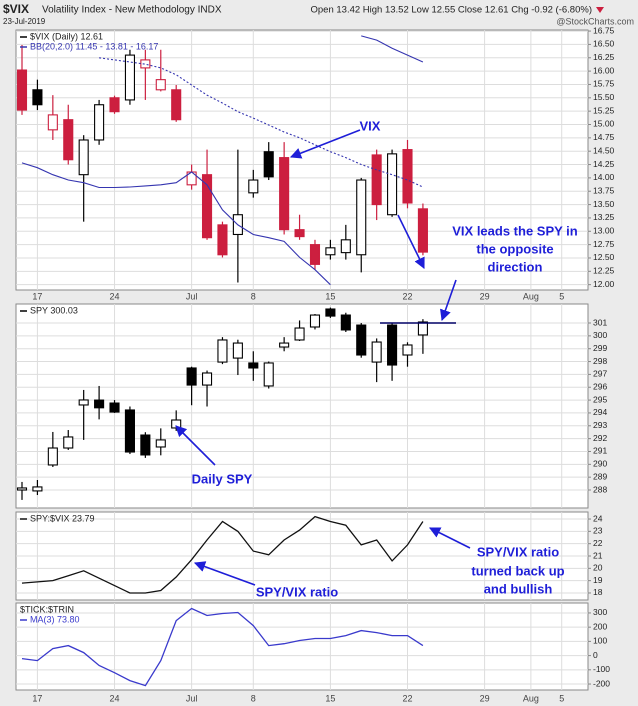 The width and height of the screenshot is (638, 706). What do you see at coordinates (94, 46) in the screenshot?
I see `legend-label: BB(20,2.0) 11.45 - 13.81 - 16.17` at bounding box center [94, 46].